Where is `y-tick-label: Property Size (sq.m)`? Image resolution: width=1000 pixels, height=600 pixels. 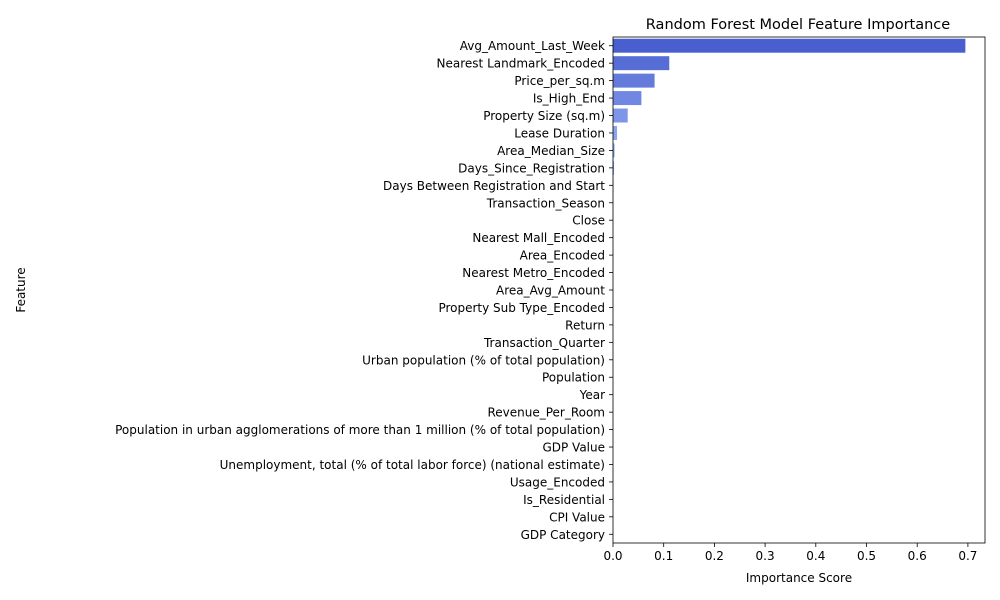
y-tick-label: Property Size (sq.m) is located at coordinates (544, 116).